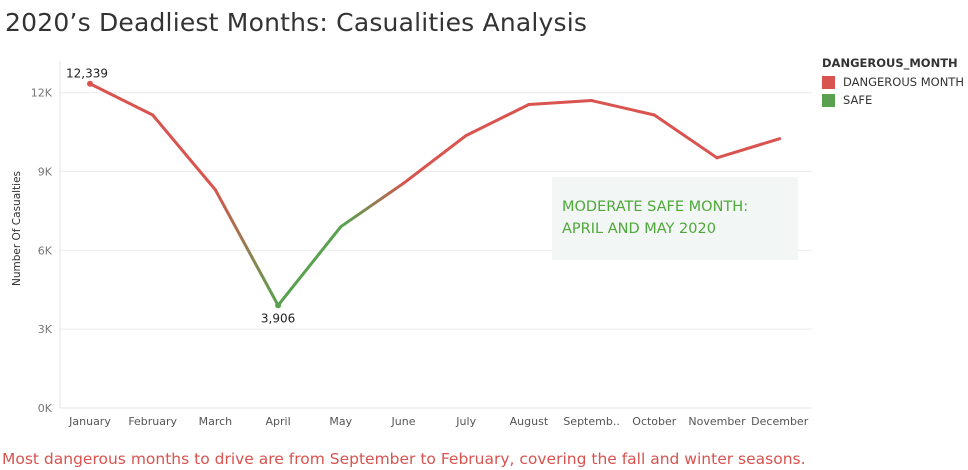 The height and width of the screenshot is (470, 968). I want to click on x-tick-label: July, so click(465, 421).